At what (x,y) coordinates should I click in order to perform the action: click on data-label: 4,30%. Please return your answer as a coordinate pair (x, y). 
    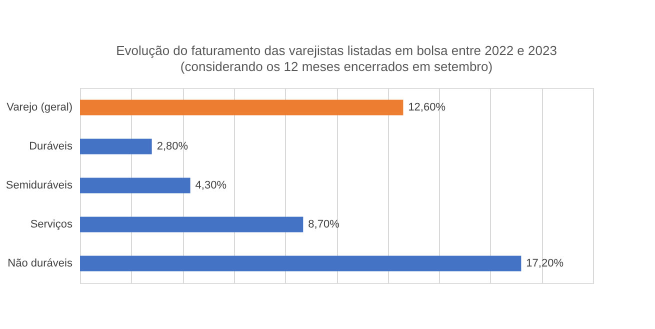
    Looking at the image, I should click on (211, 186).